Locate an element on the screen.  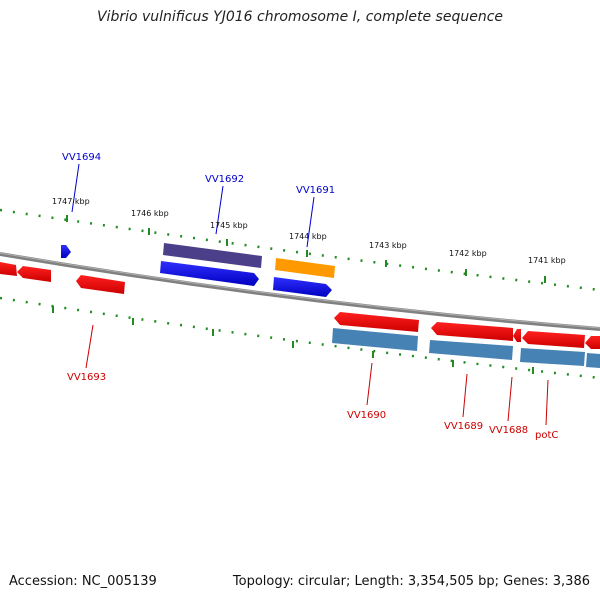
gene-label: VV1691 is located at coordinates (315, 190).